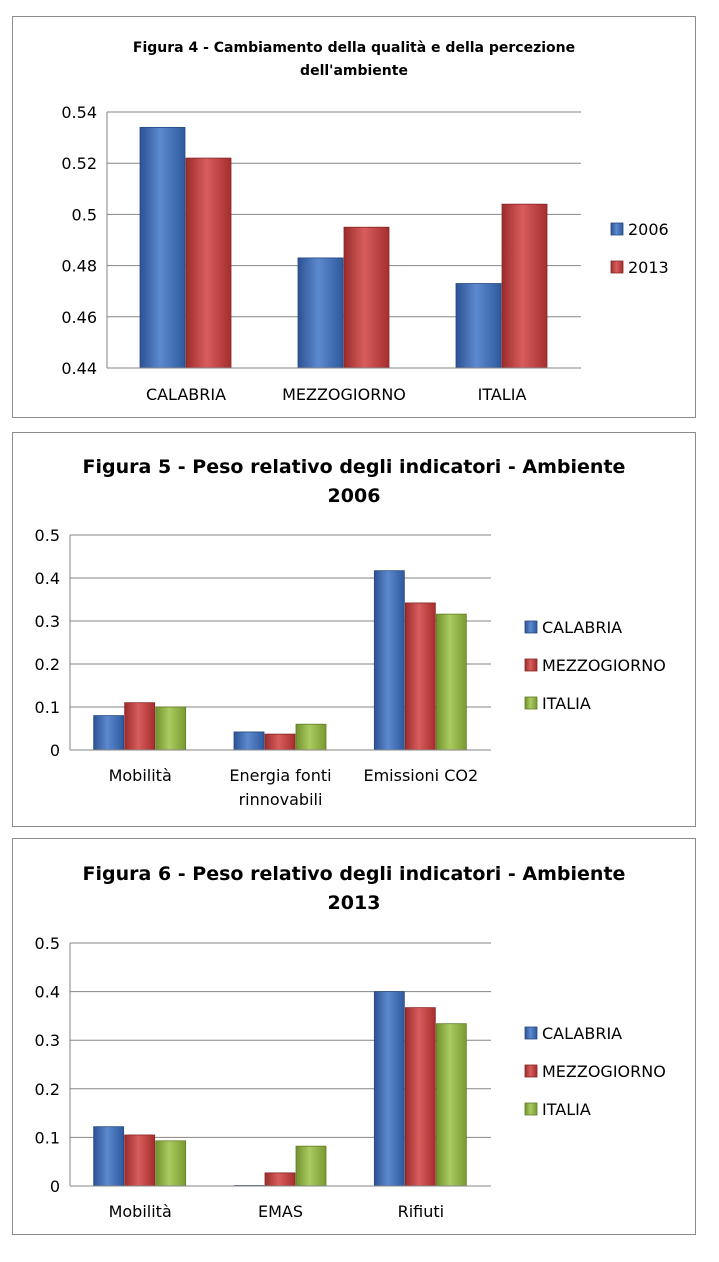 This screenshot has width=719, height=1262. I want to click on legend-label: 2013, so click(648, 267).